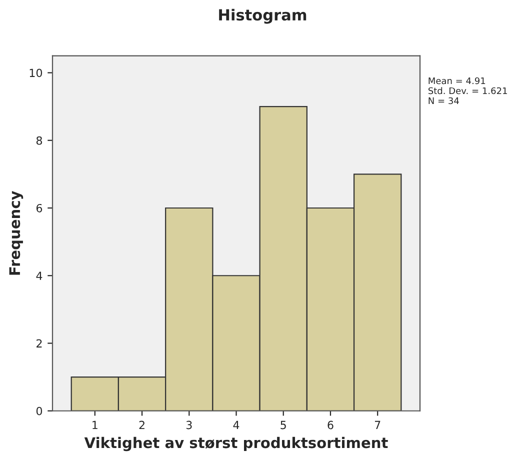 The width and height of the screenshot is (525, 454). What do you see at coordinates (457, 80) in the screenshot?
I see `text: Mean = 4.91` at bounding box center [457, 80].